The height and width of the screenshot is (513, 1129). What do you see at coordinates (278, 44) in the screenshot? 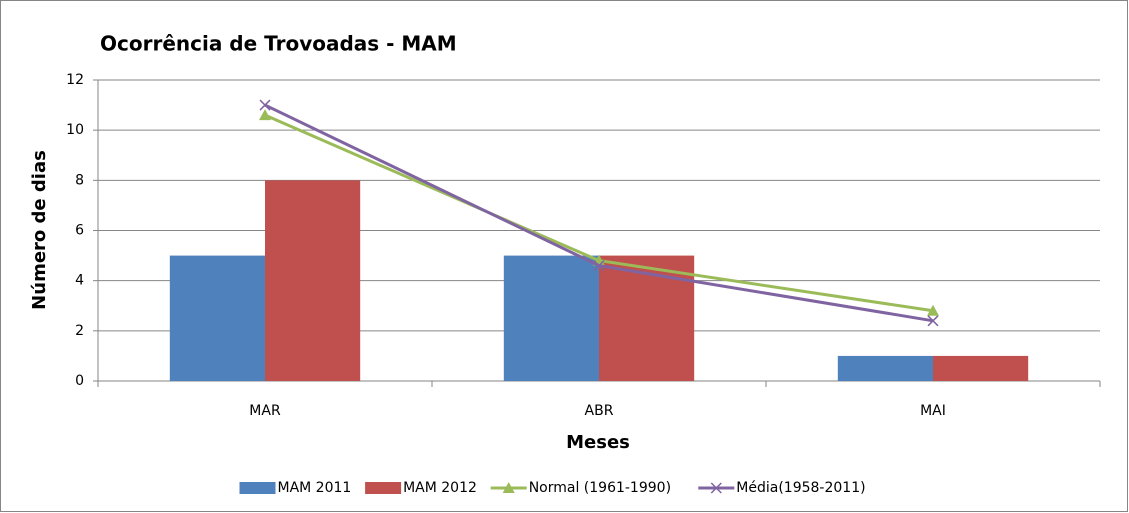
I see `chart-title: Ocorrência de Trovoadas - MAM` at bounding box center [278, 44].